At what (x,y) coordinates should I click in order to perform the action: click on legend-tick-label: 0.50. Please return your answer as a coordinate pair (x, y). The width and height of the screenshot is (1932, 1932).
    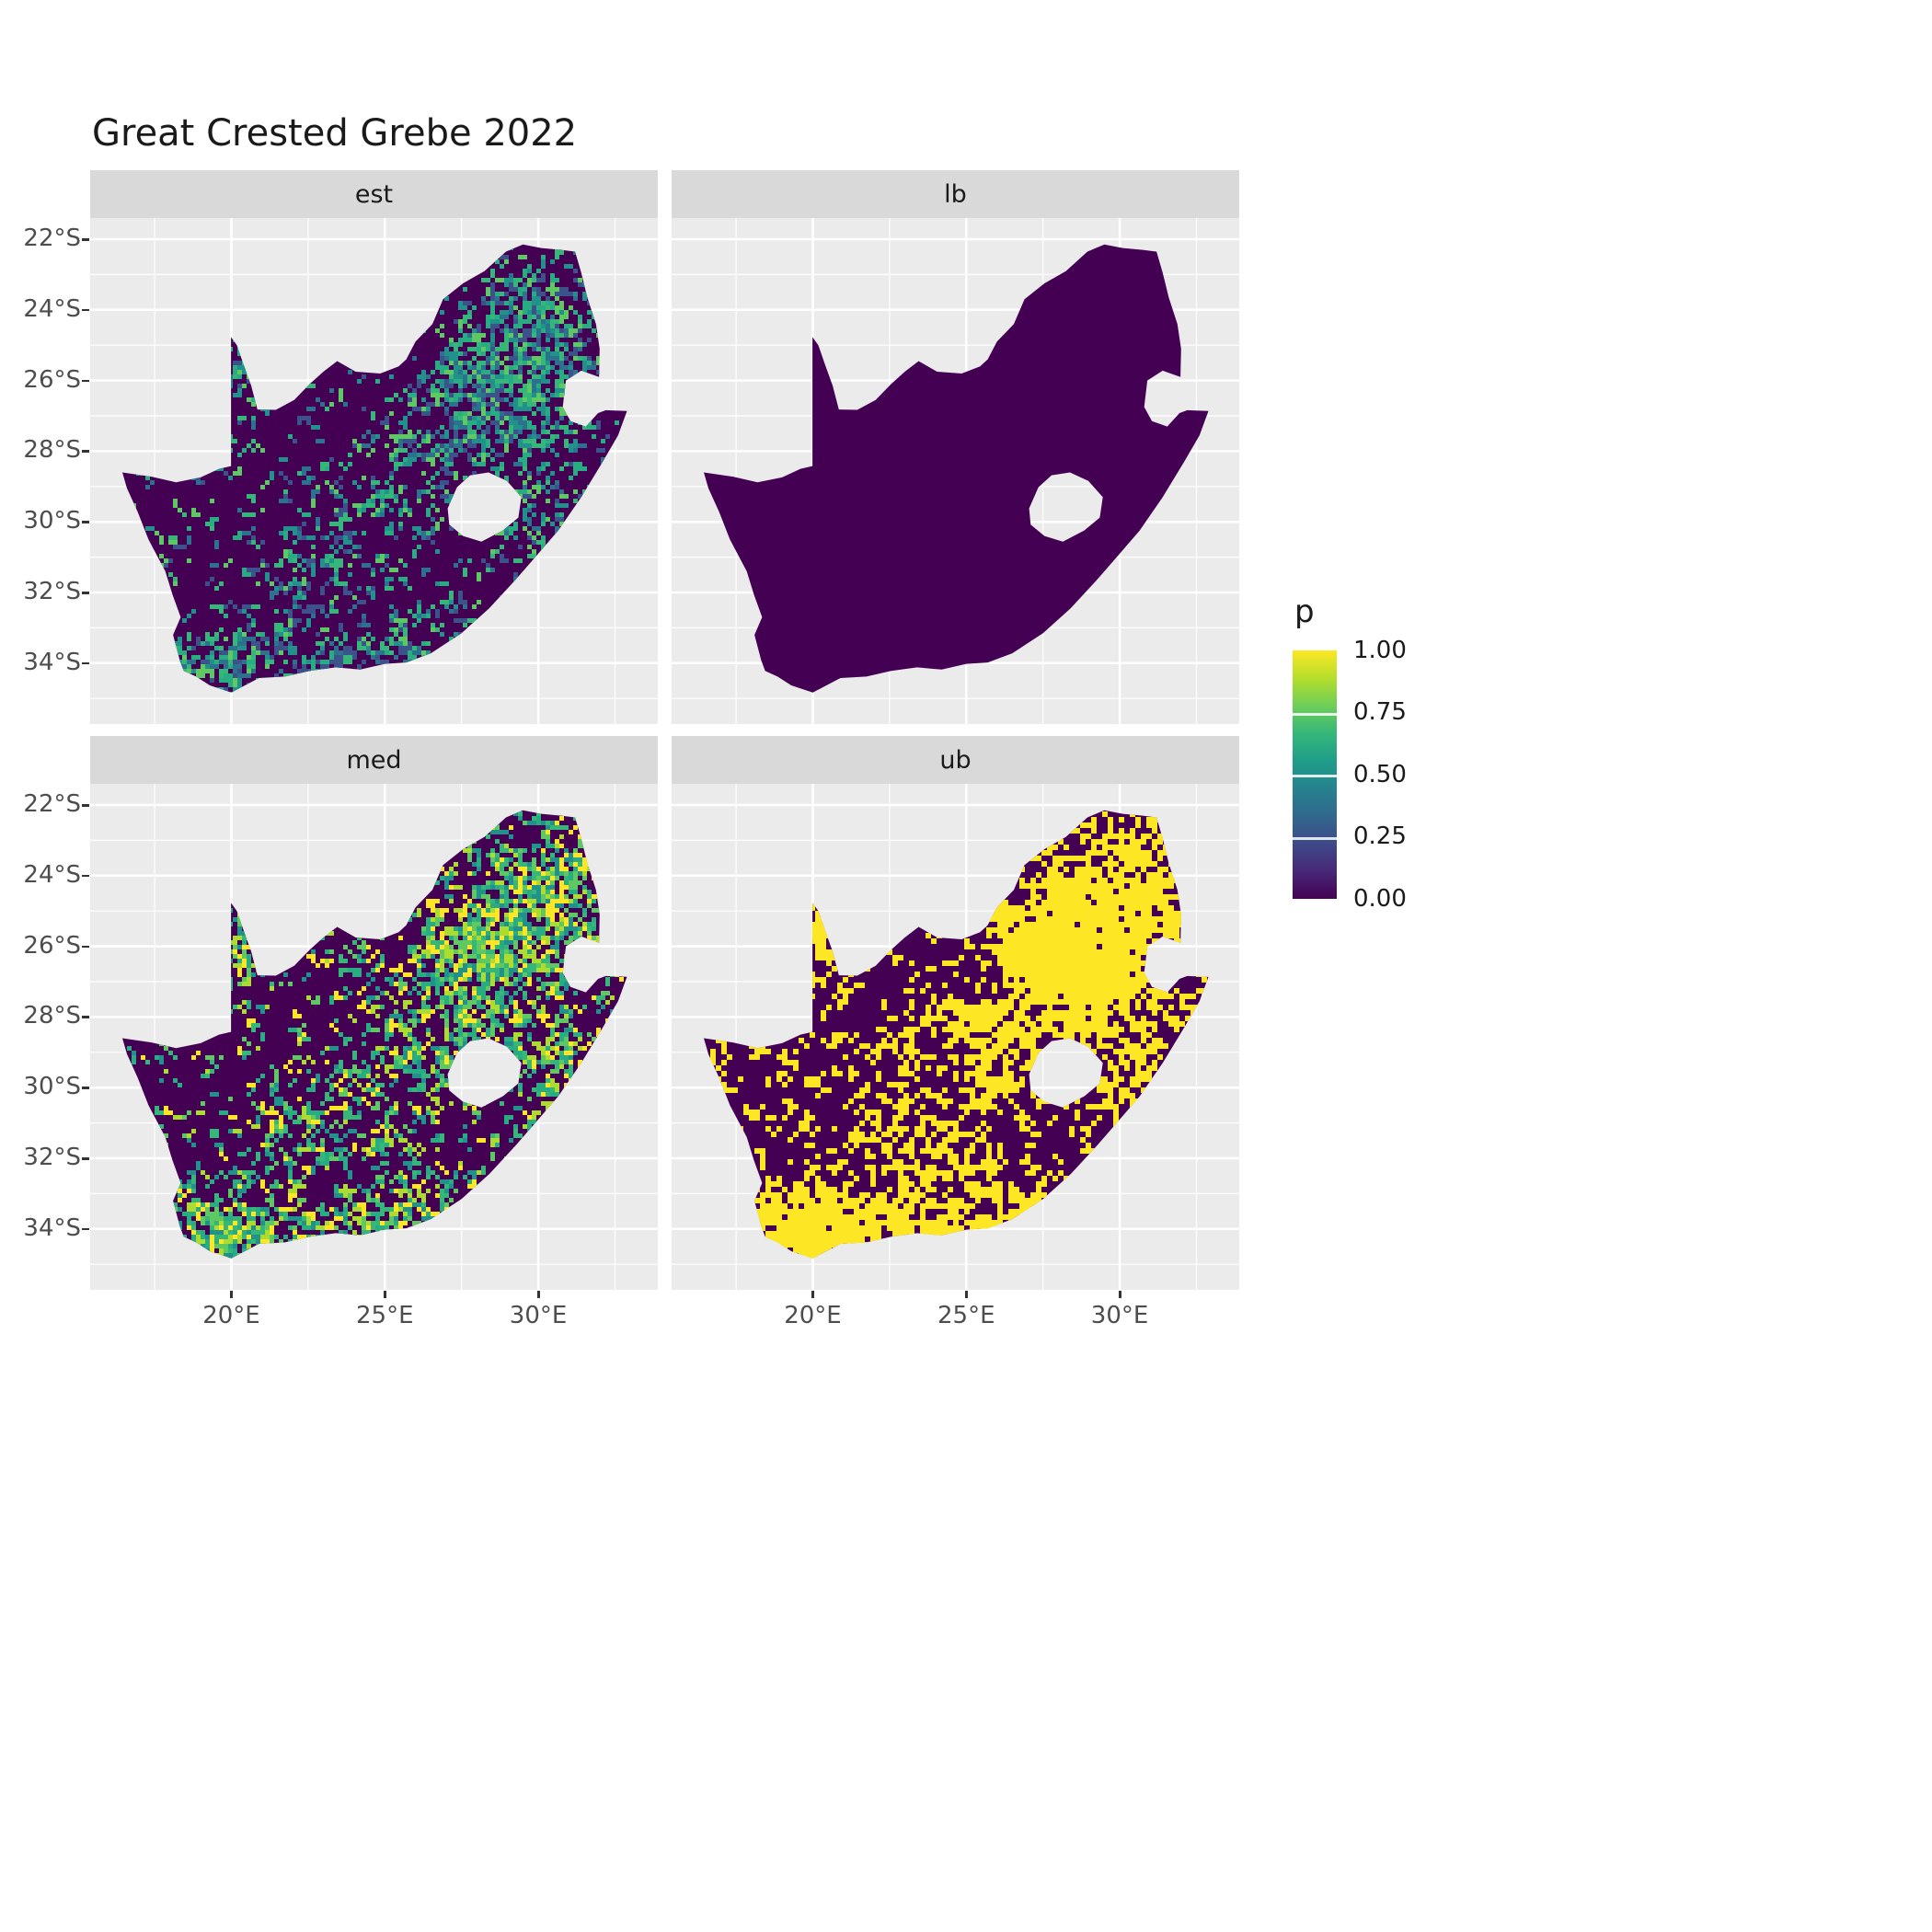
    Looking at the image, I should click on (1380, 774).